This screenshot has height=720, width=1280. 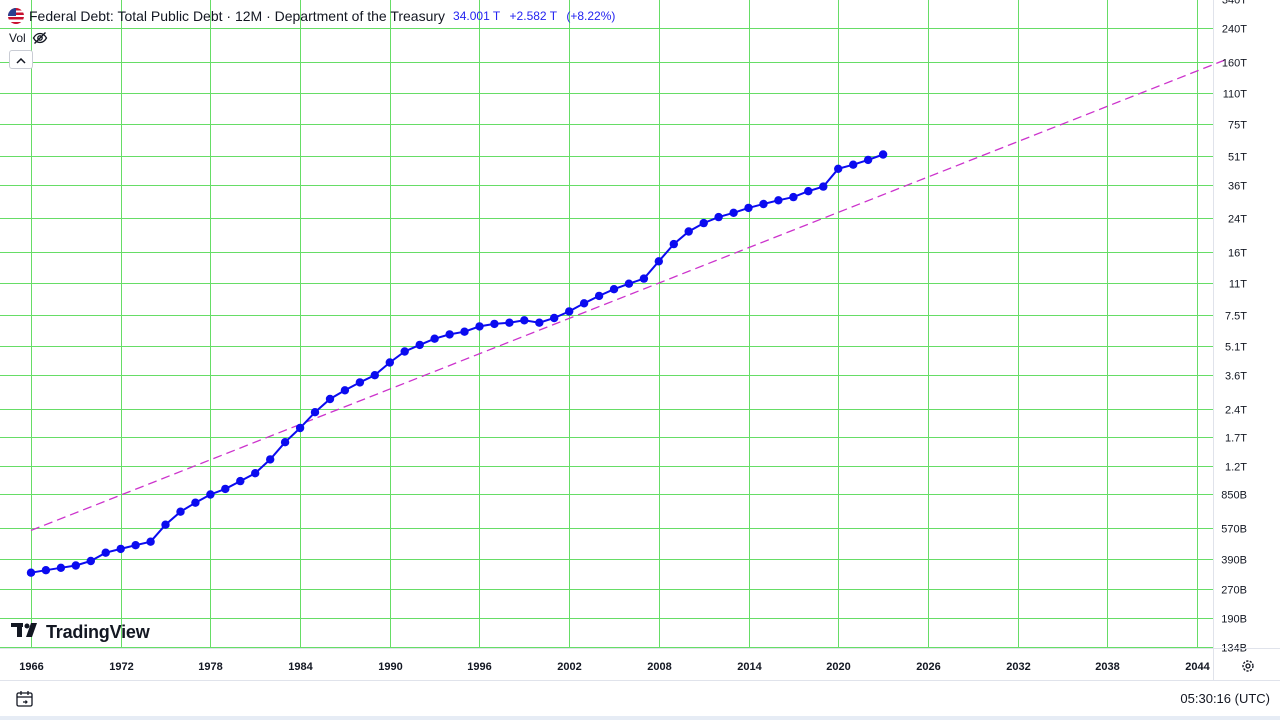 I want to click on x-tick-label: 1966, so click(x=31, y=667).